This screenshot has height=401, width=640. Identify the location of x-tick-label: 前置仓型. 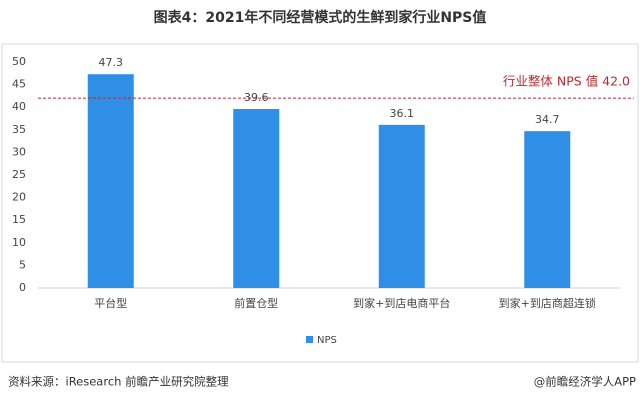
(256, 303).